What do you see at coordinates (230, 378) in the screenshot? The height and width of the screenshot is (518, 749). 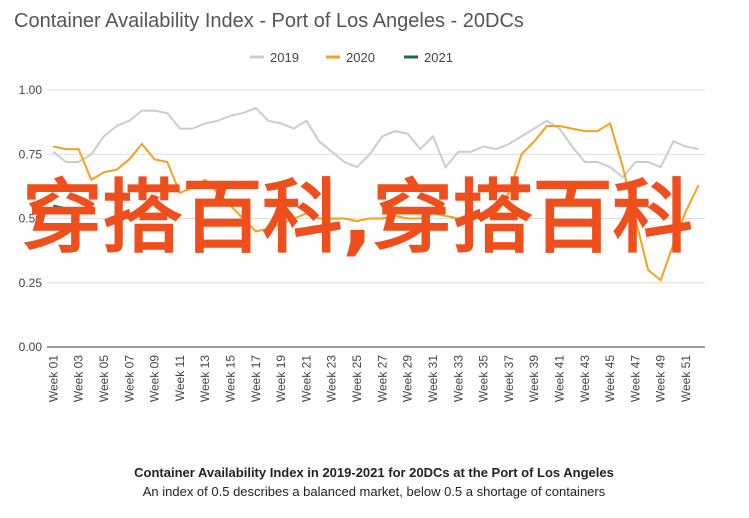 I see `x-tick-label: Week 15` at bounding box center [230, 378].